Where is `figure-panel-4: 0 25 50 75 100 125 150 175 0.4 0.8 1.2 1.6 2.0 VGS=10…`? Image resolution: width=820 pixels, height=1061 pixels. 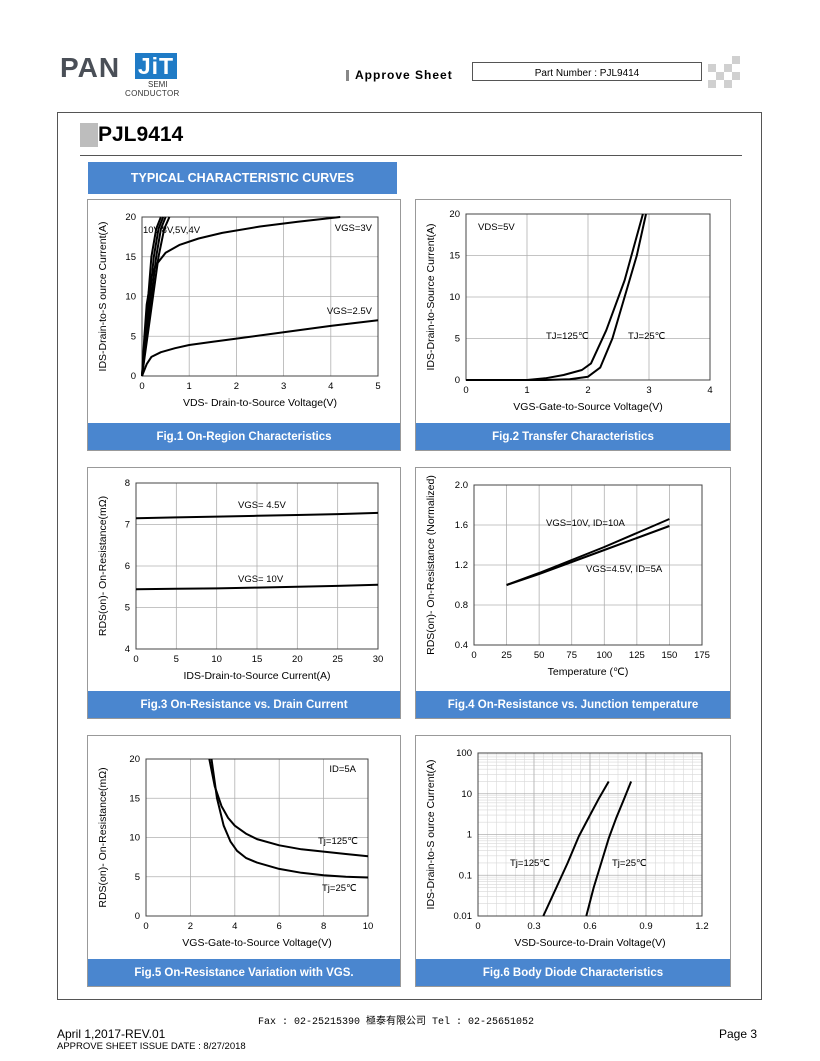
figure-panel-4: 0 25 50 75 100 125 150 175 0.4 0.8 1.2 1.6 2.0 VGS=10… is located at coordinates (573, 593).